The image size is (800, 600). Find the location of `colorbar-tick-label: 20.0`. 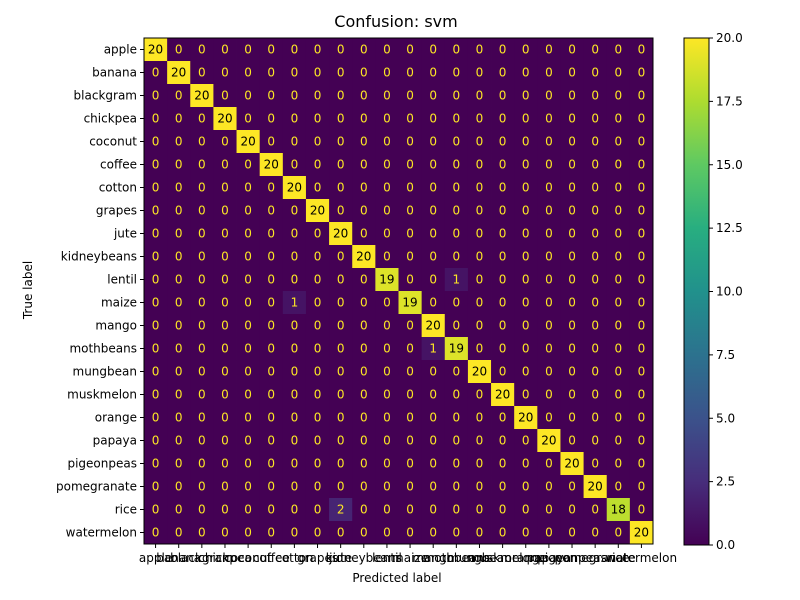

colorbar-tick-label: 20.0 is located at coordinates (729, 38).